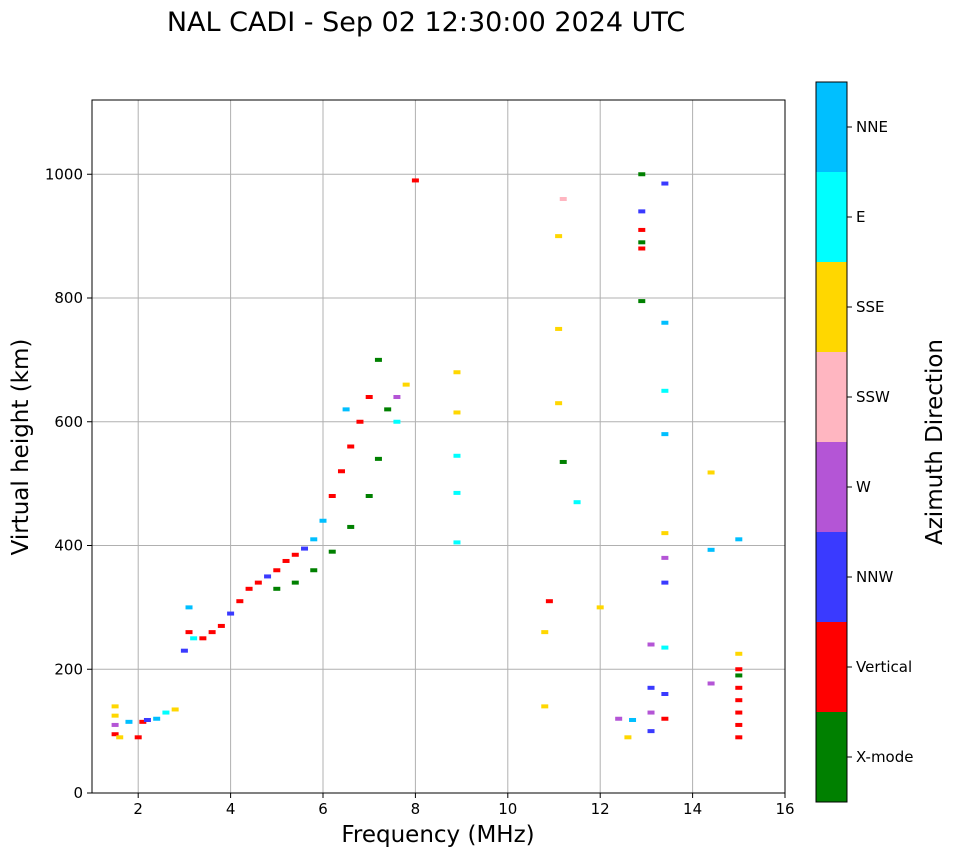  Describe the element at coordinates (863, 487) in the screenshot. I see `colorbar-label: W` at that location.